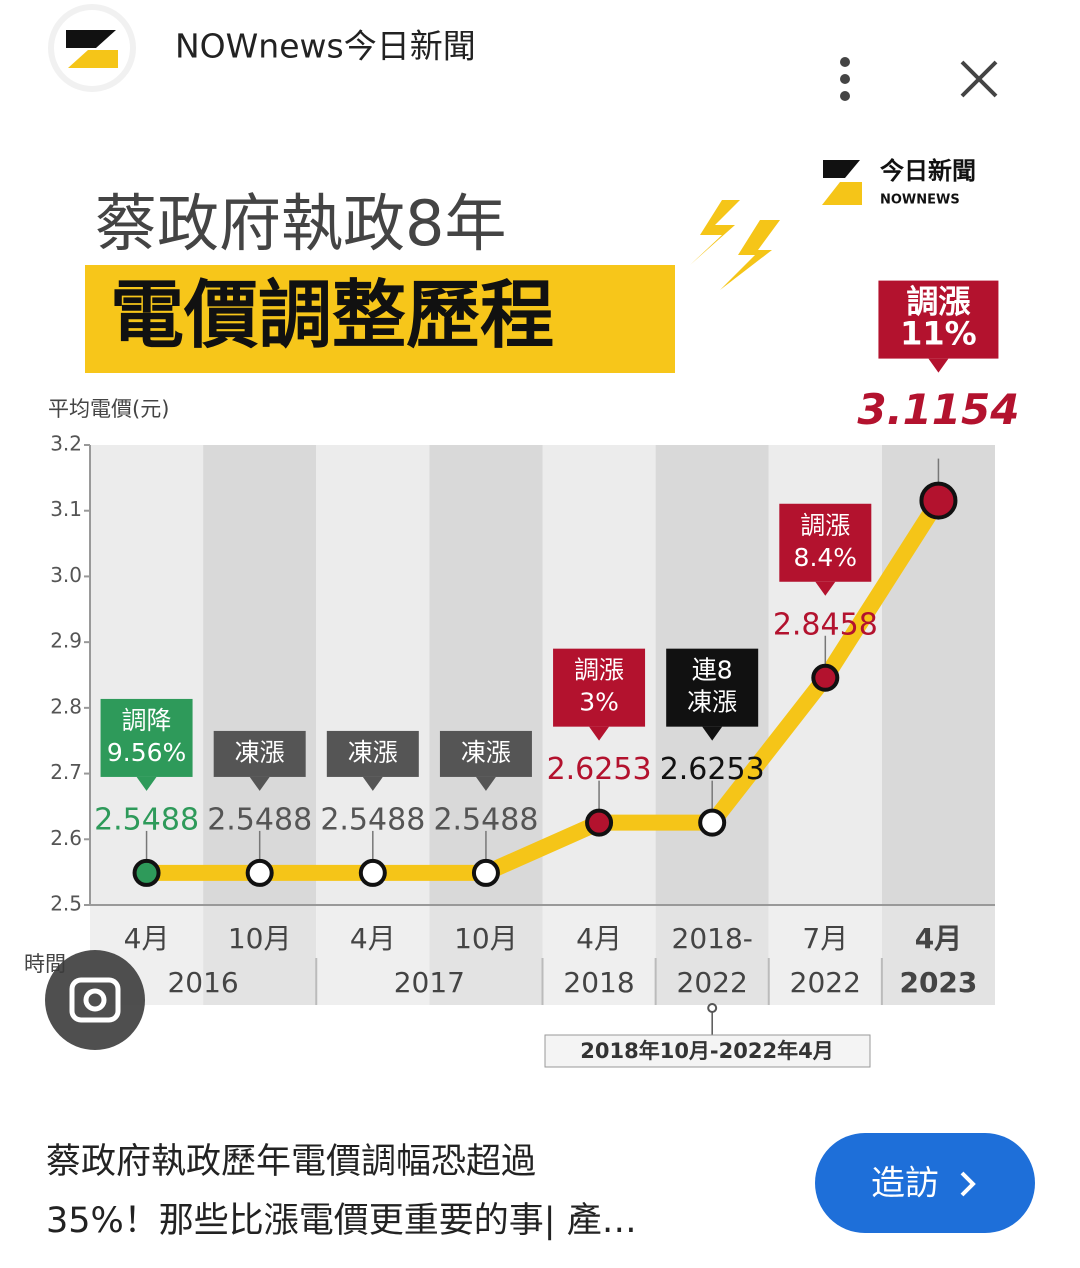 The image size is (1080, 1268). I want to click on chevron, so click(968, 1184).